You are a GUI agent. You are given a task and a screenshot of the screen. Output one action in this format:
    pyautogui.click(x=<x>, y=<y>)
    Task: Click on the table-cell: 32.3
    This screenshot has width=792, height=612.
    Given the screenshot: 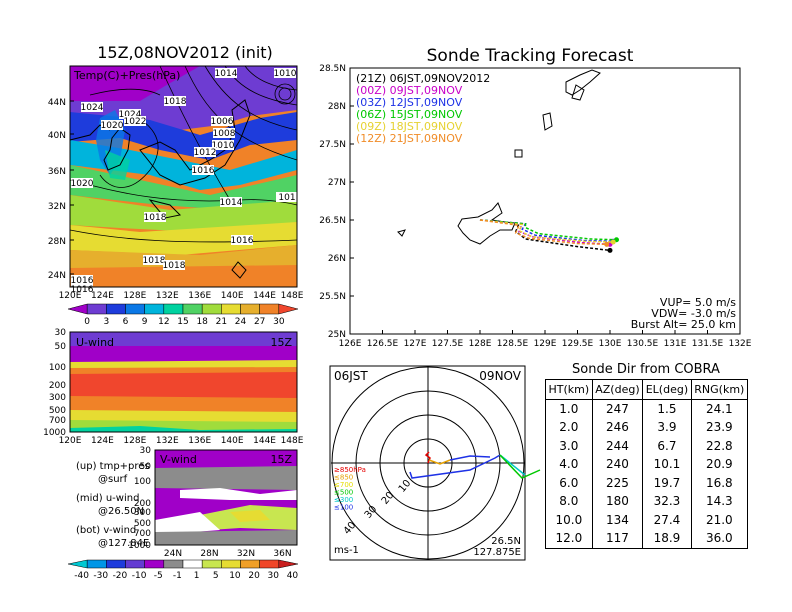 What is the action you would take?
    pyautogui.click(x=667, y=501)
    